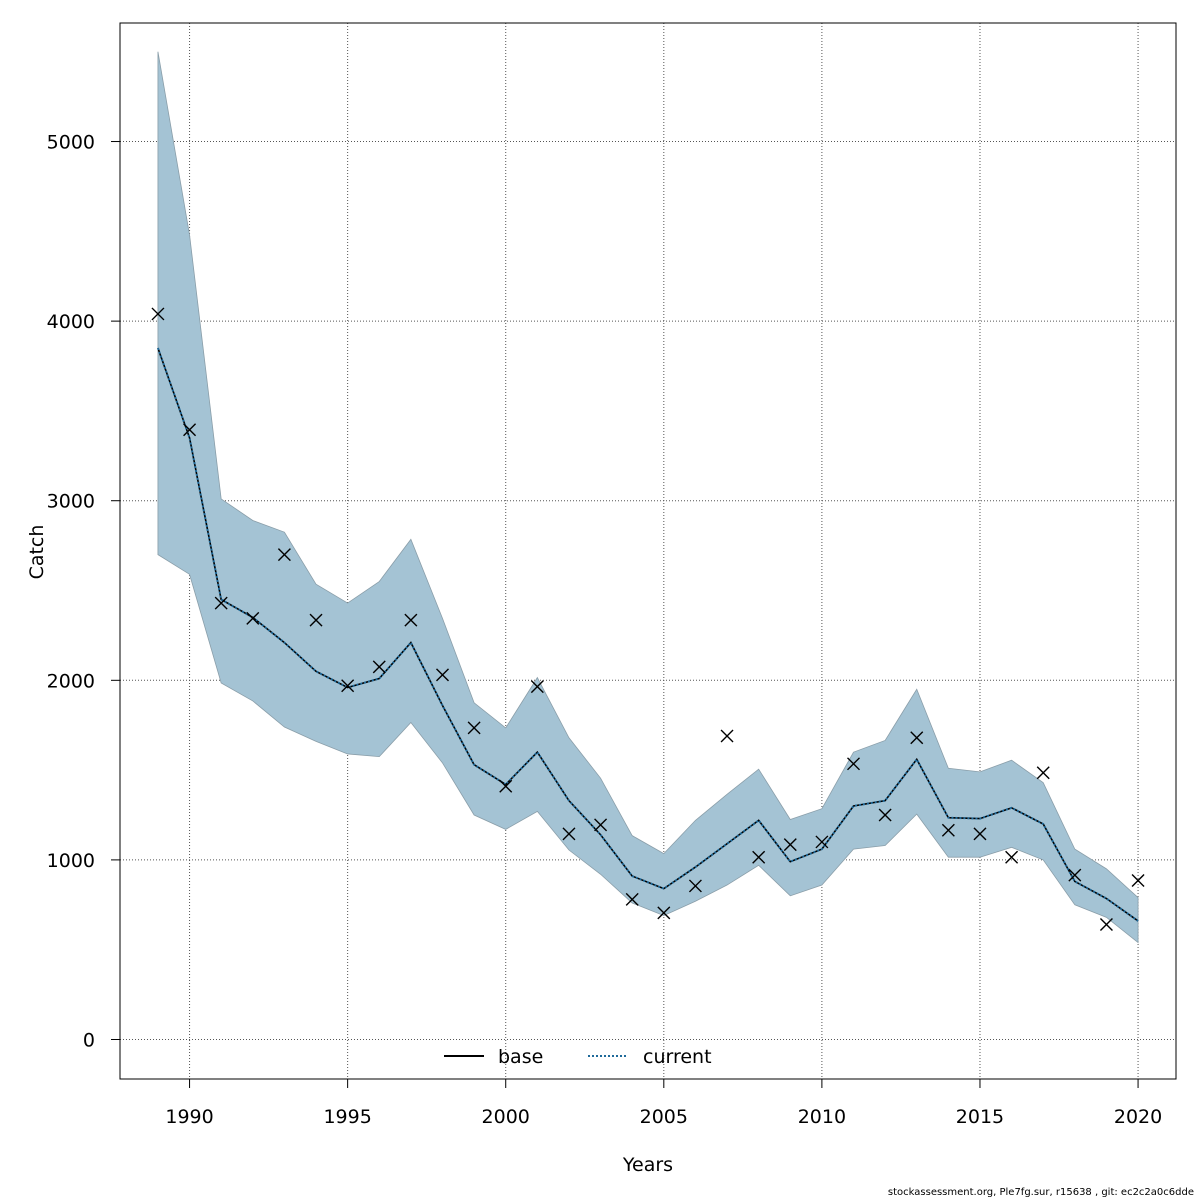 Image resolution: width=1200 pixels, height=1200 pixels. I want to click on y-tick-label: 0, so click(89, 1040).